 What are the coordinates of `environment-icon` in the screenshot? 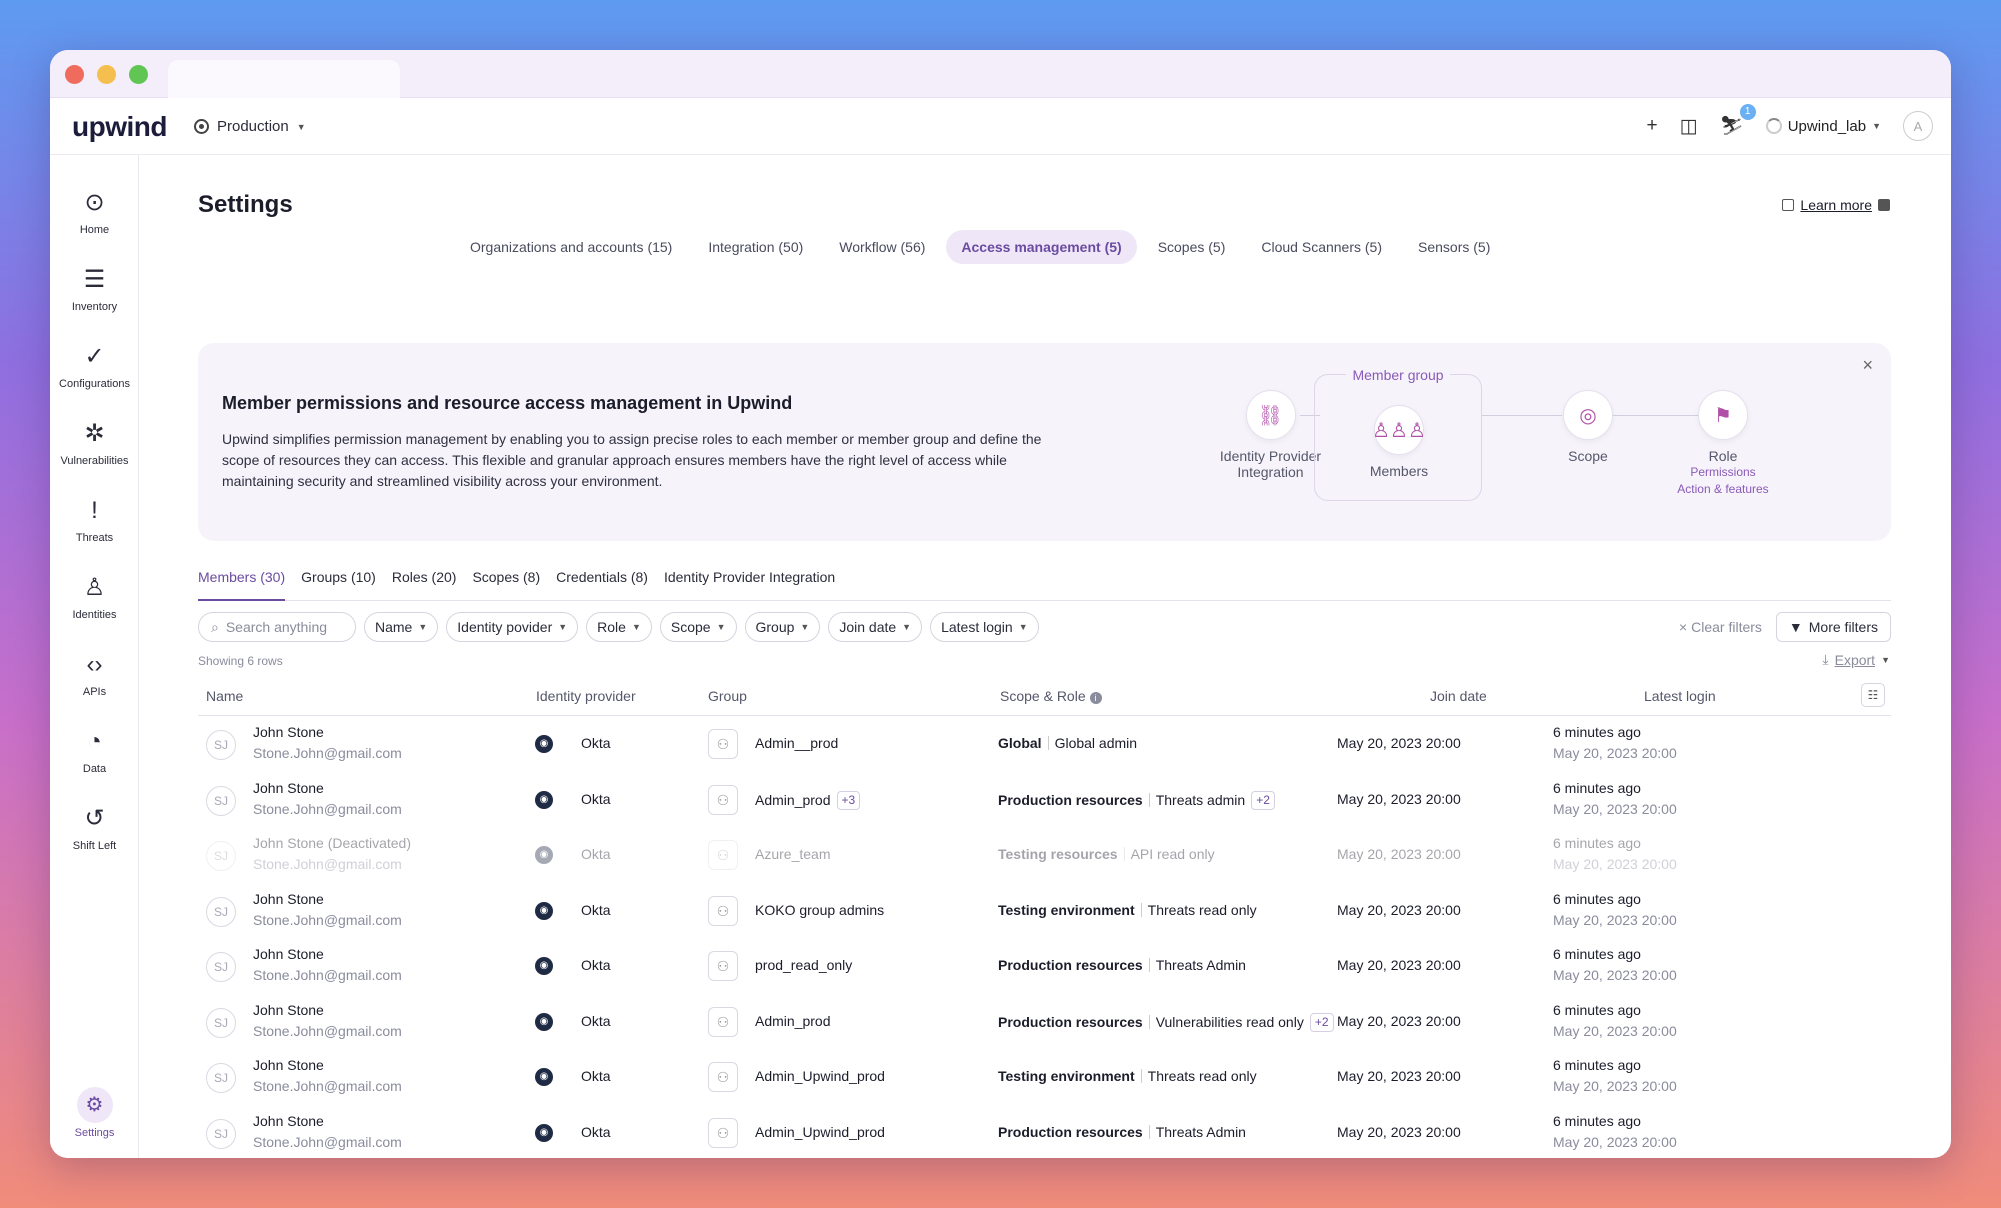 It's located at (201, 126).